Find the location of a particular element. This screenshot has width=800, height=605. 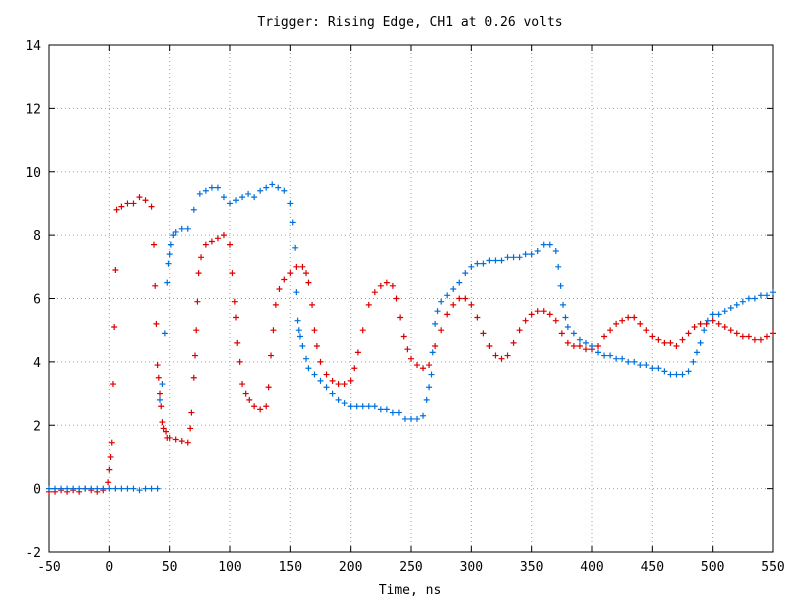

y-tick-label: 6 is located at coordinates (37, 300).